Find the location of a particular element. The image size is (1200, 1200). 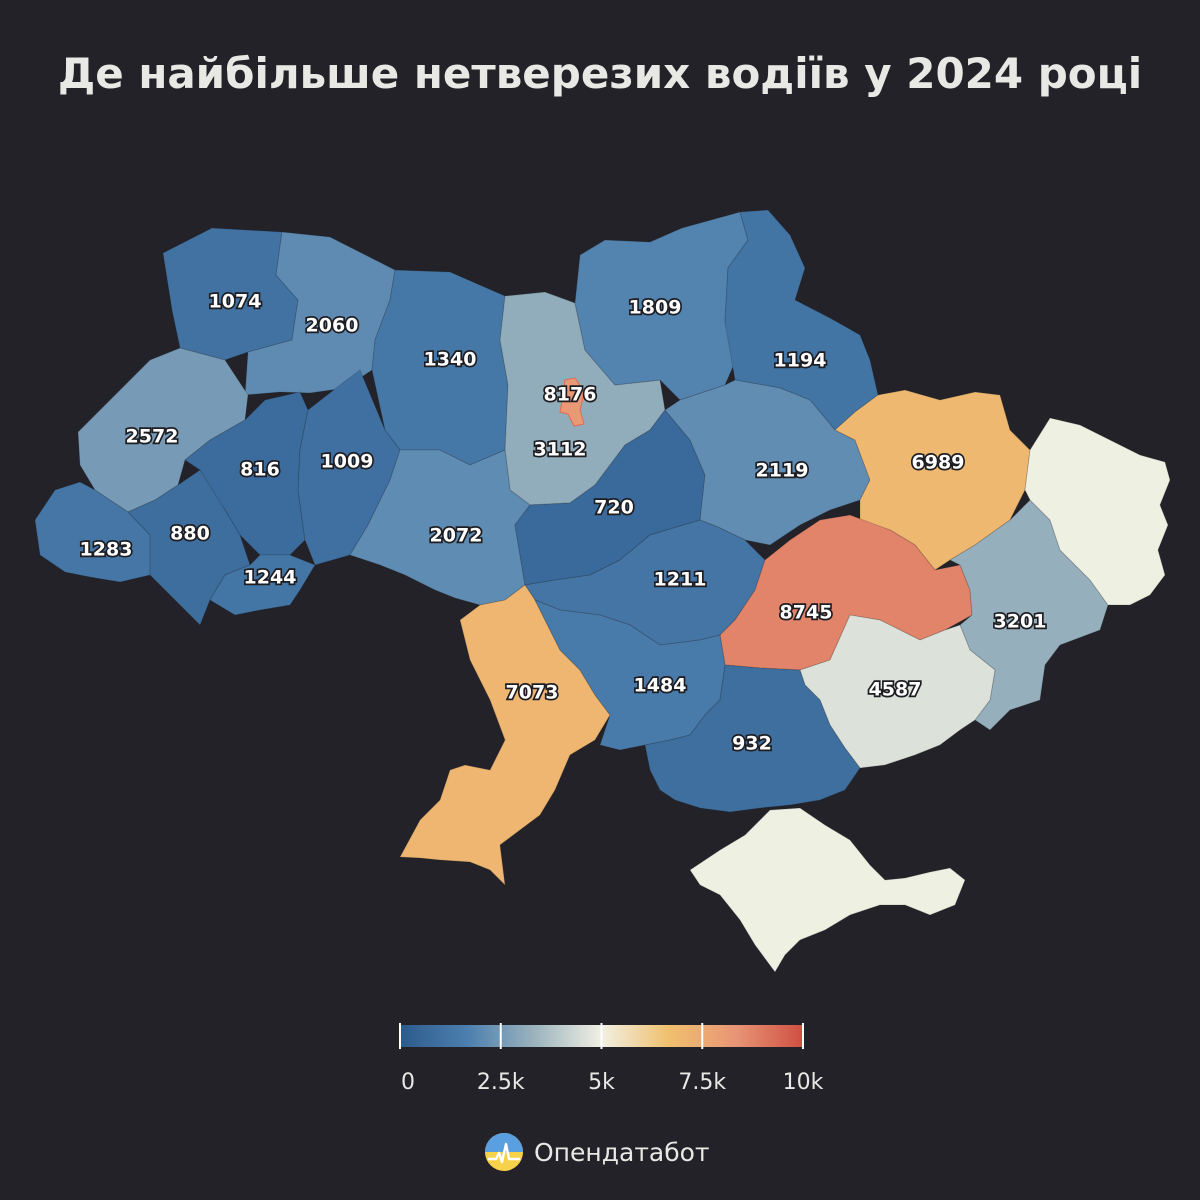

opendatabot-logo-icon is located at coordinates (504, 1152).